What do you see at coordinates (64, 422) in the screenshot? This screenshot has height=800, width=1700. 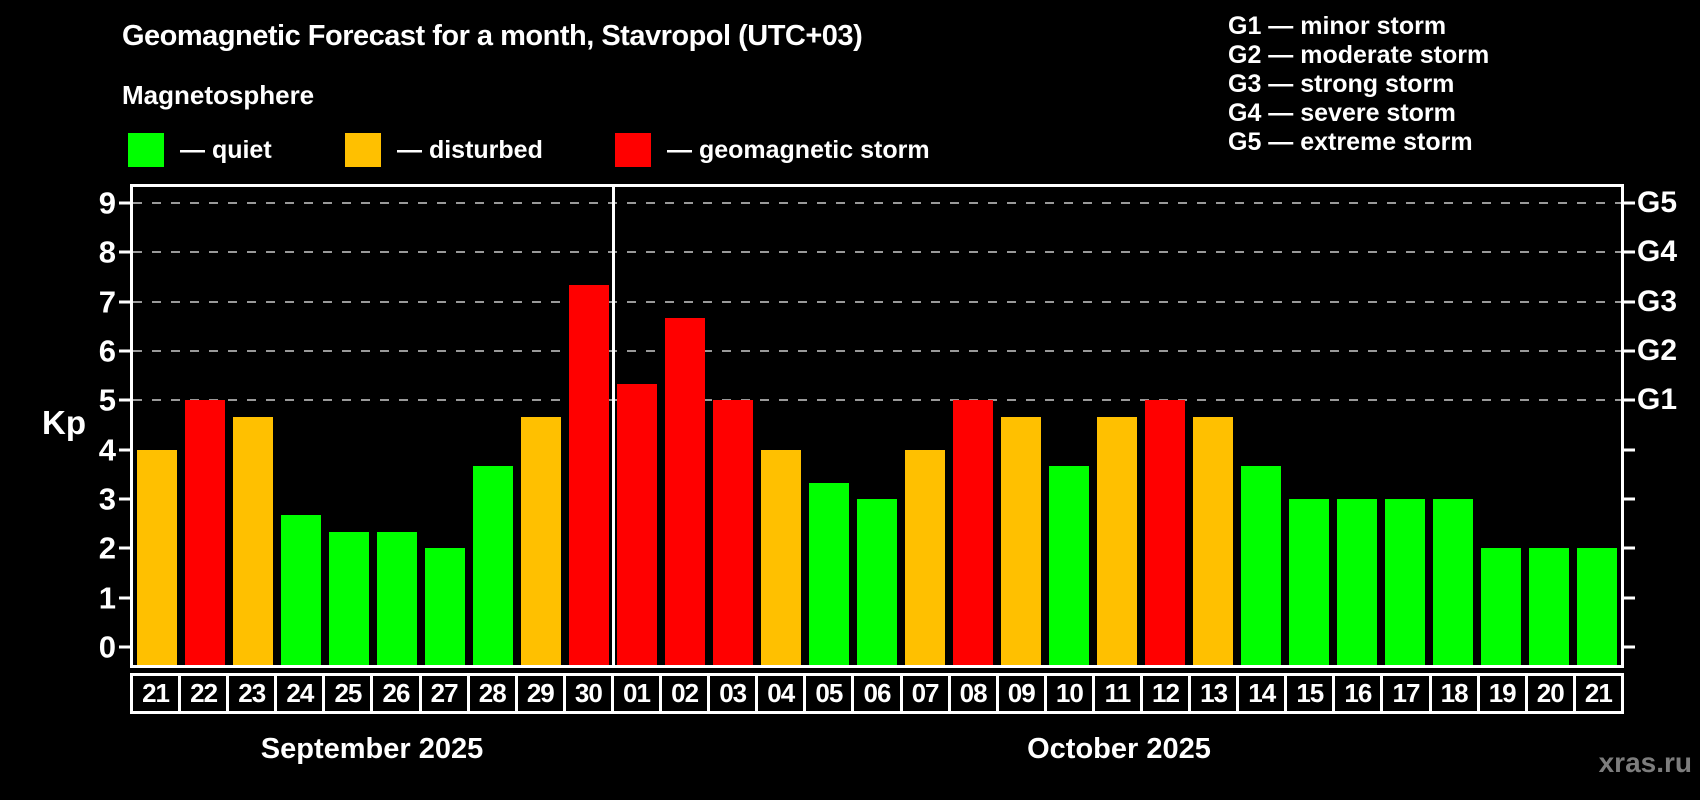 I see `y-axis-title: Kp` at bounding box center [64, 422].